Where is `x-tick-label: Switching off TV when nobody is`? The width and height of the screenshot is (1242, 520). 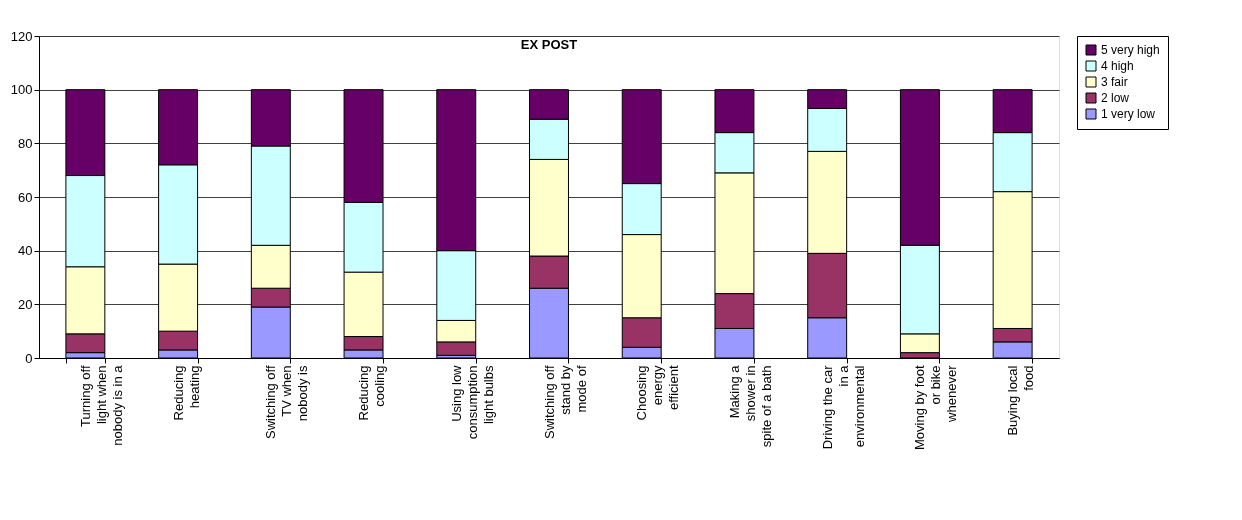
x-tick-label: Switching off TV when nobody is is located at coordinates (287, 402).